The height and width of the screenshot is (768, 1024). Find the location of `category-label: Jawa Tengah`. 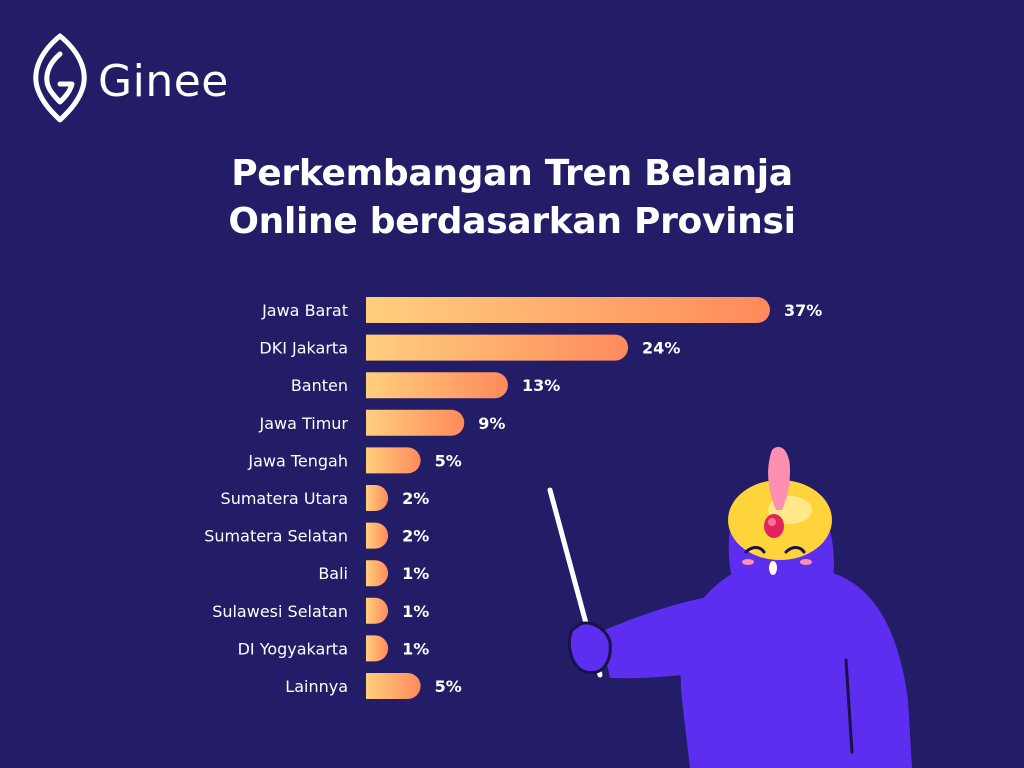

category-label: Jawa Tengah is located at coordinates (297, 460).